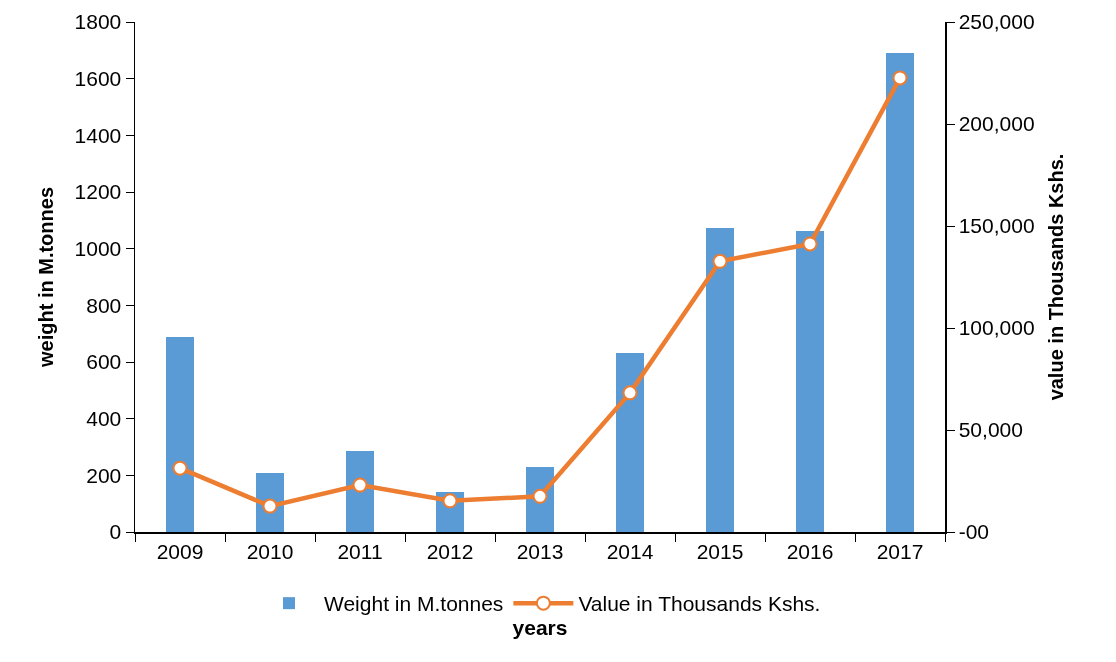  What do you see at coordinates (104, 305) in the screenshot?
I see `y-tick-label: 800` at bounding box center [104, 305].